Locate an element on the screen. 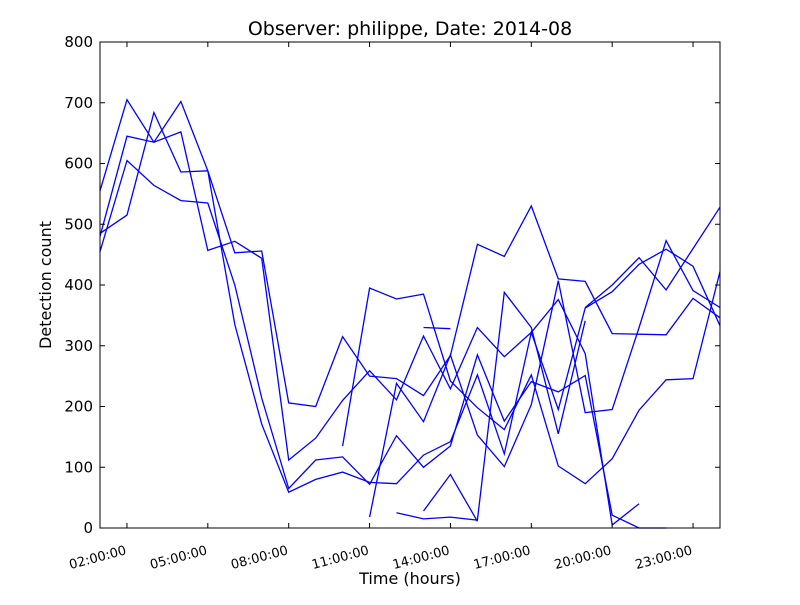 Image resolution: width=800 pixels, height=605 pixels. chart-title: Observer: philippe, Date: 2014-08 is located at coordinates (410, 29).